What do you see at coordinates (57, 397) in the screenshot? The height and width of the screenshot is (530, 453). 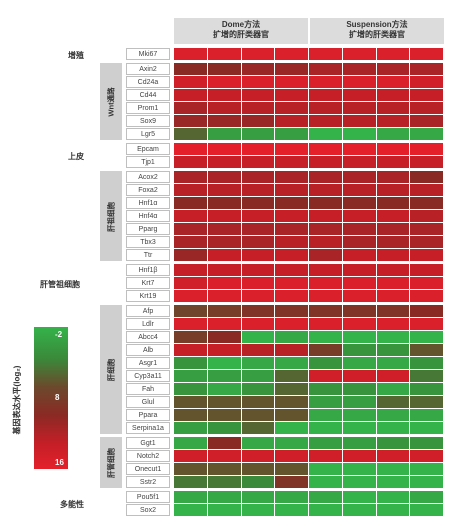 I see `legend-tick-mid: 8` at bounding box center [57, 397].